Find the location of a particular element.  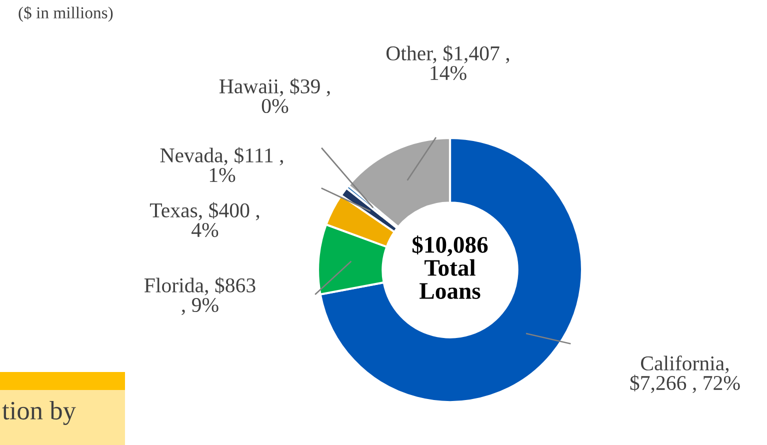

chart-subtitle: ($ in millions) is located at coordinates (65, 14).